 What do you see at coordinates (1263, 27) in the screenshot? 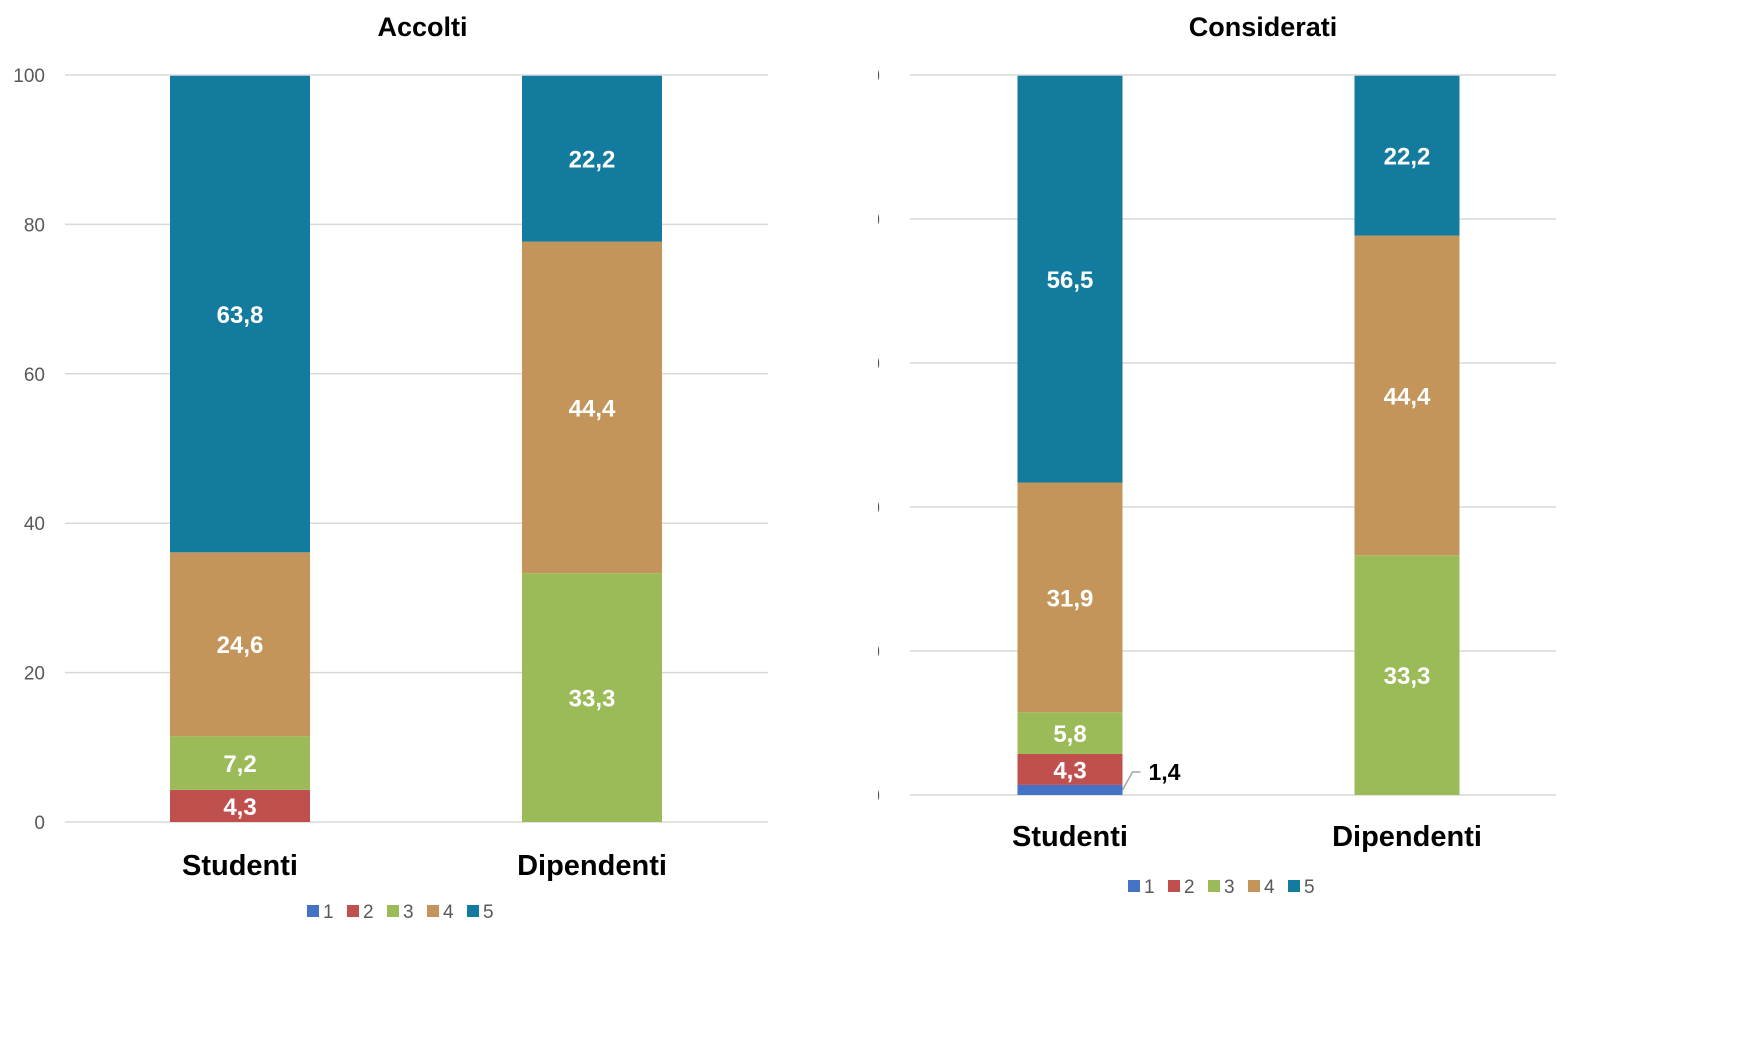
I see `chart-title: Considerati` at bounding box center [1263, 27].